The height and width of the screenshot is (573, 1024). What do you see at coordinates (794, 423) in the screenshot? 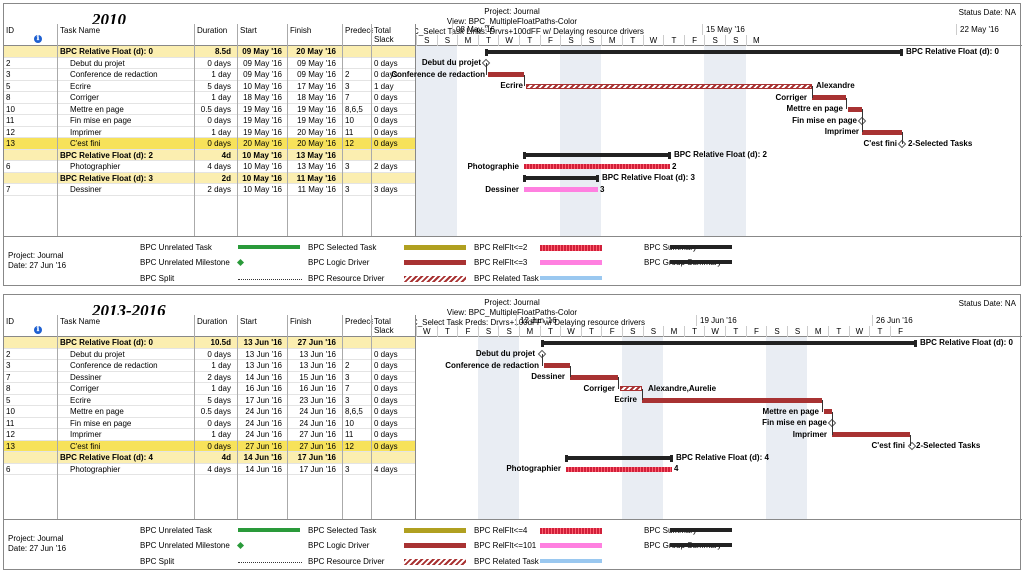
I see `bar-label: Fin mise en page` at bounding box center [794, 423].